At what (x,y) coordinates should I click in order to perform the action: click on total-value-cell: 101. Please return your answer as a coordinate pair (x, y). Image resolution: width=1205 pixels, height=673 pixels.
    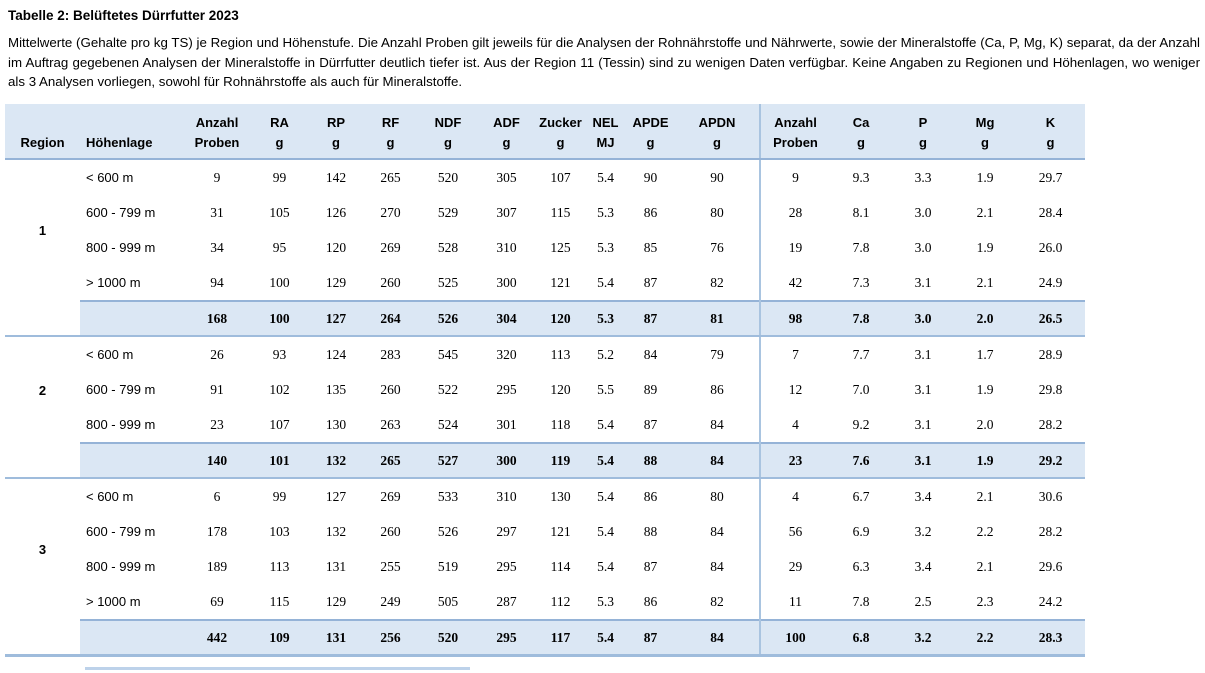
    Looking at the image, I should click on (279, 460).